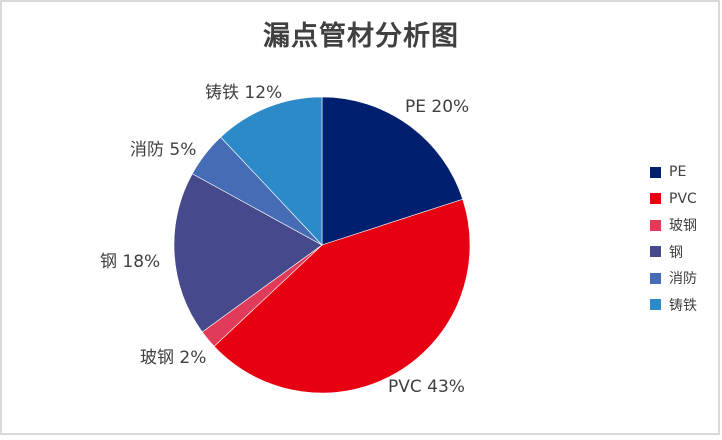 The width and height of the screenshot is (722, 440). What do you see at coordinates (426, 387) in the screenshot?
I see `label-pvc: PVC 43%` at bounding box center [426, 387].